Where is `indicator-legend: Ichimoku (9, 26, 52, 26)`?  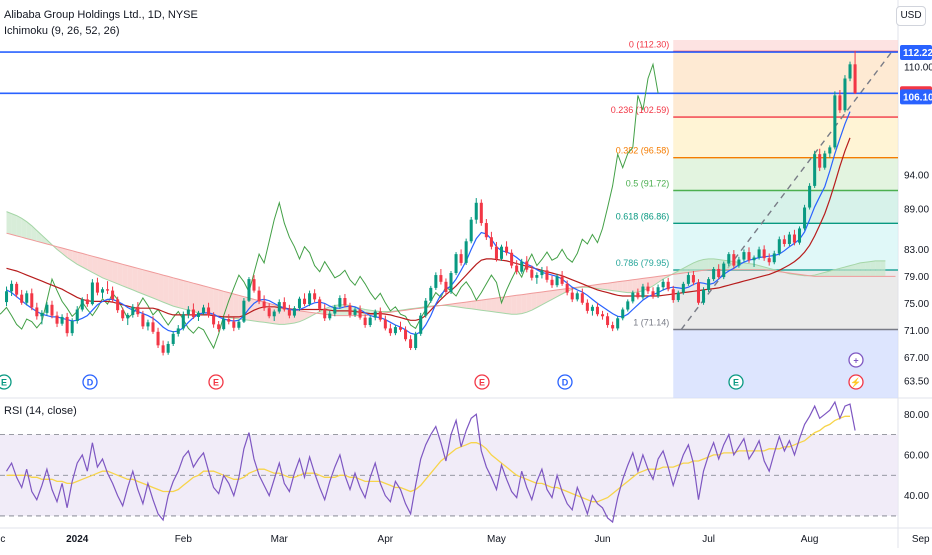
indicator-legend: Ichimoku (9, 26, 52, 26) is located at coordinates (62, 31).